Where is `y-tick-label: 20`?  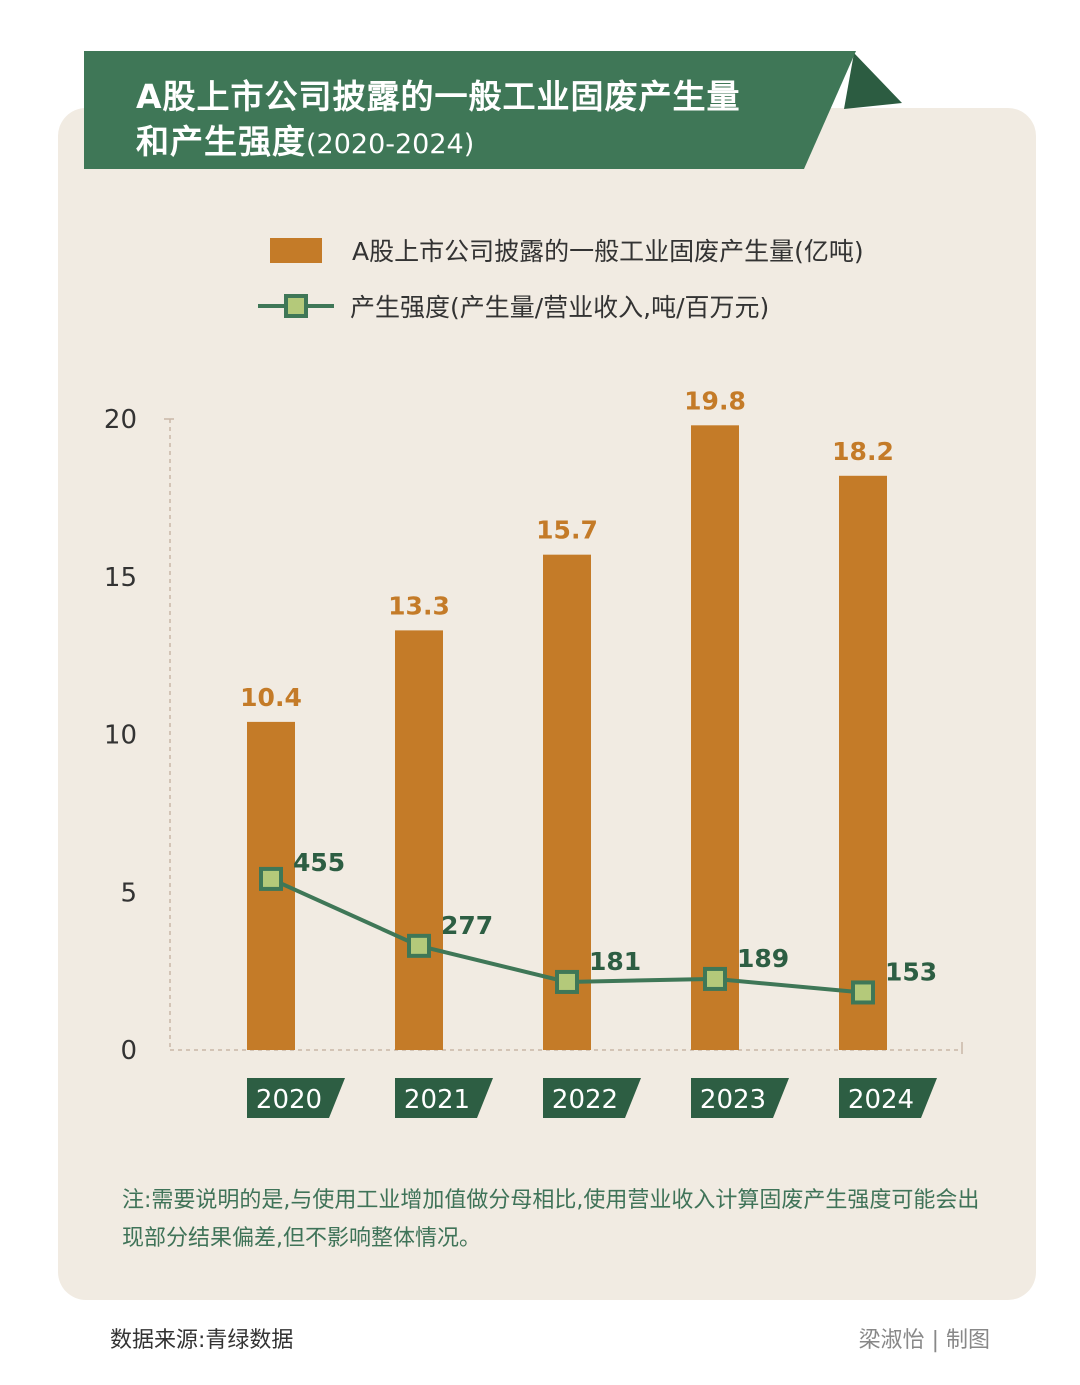 y-tick-label: 20 is located at coordinates (120, 420).